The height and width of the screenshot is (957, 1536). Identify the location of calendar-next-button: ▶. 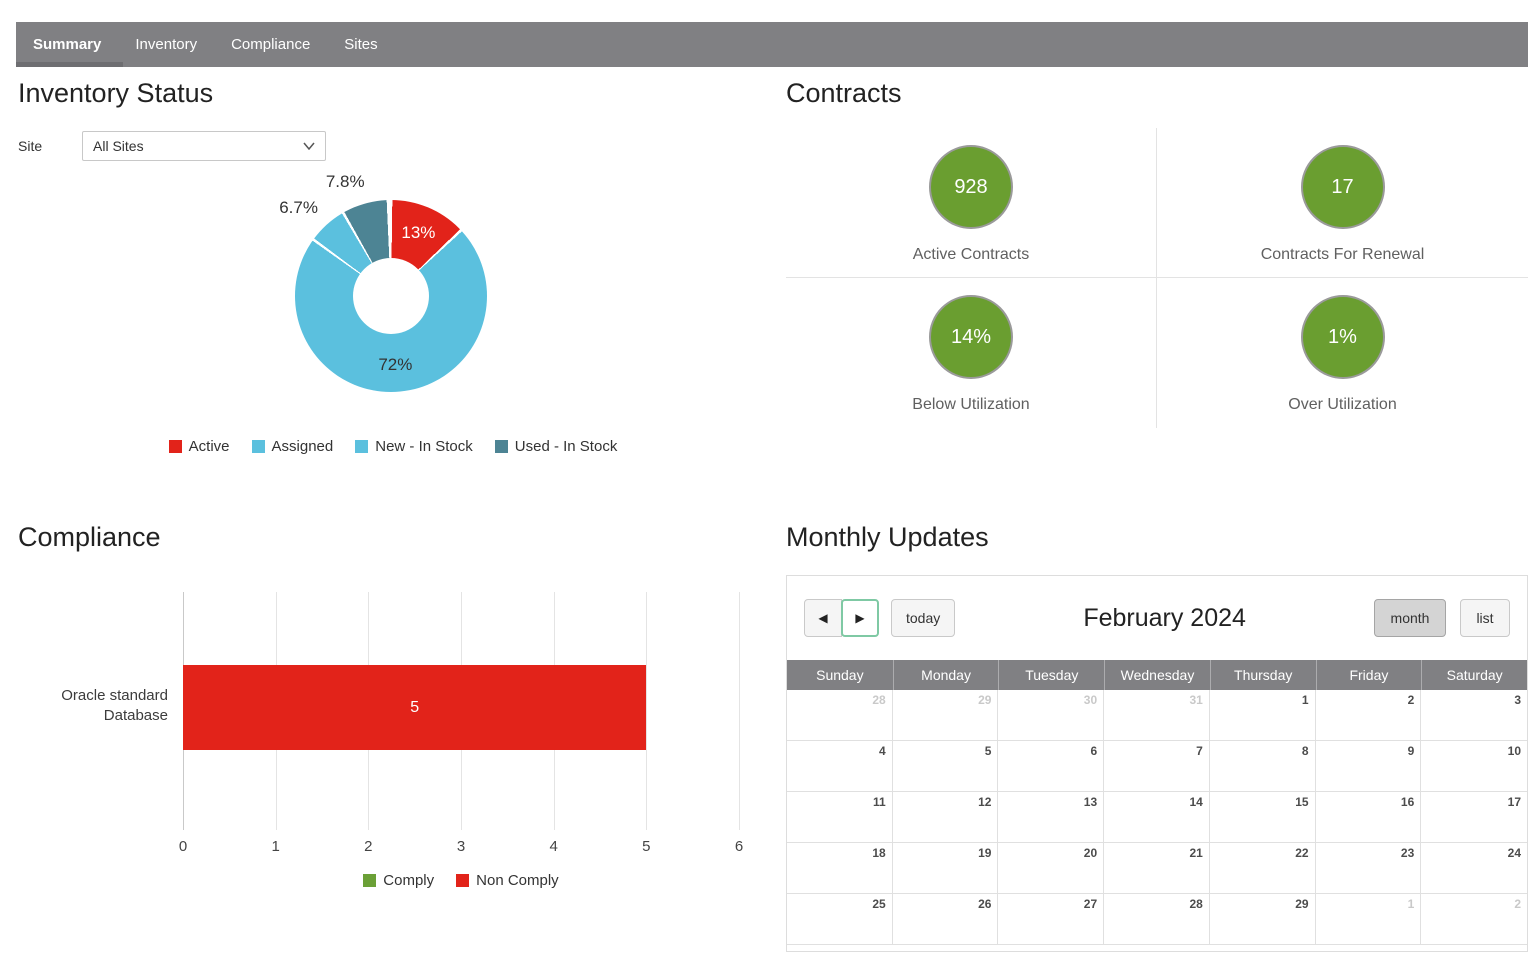
(860, 618).